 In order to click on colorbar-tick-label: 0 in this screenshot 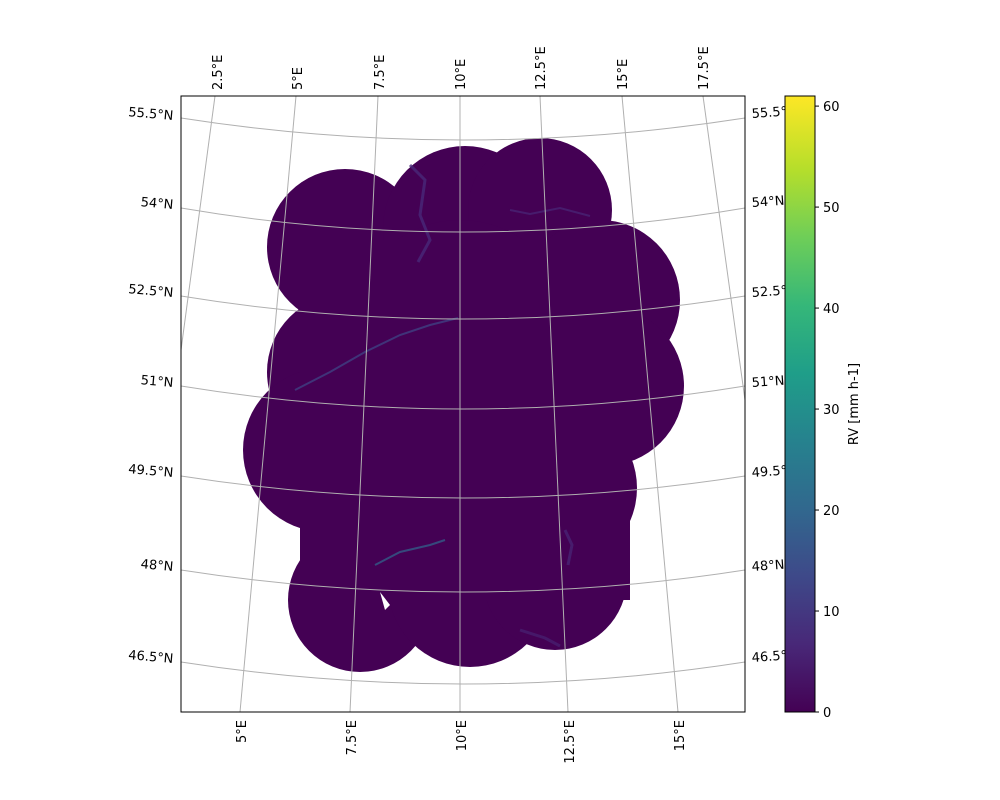, I will do `click(827, 713)`.